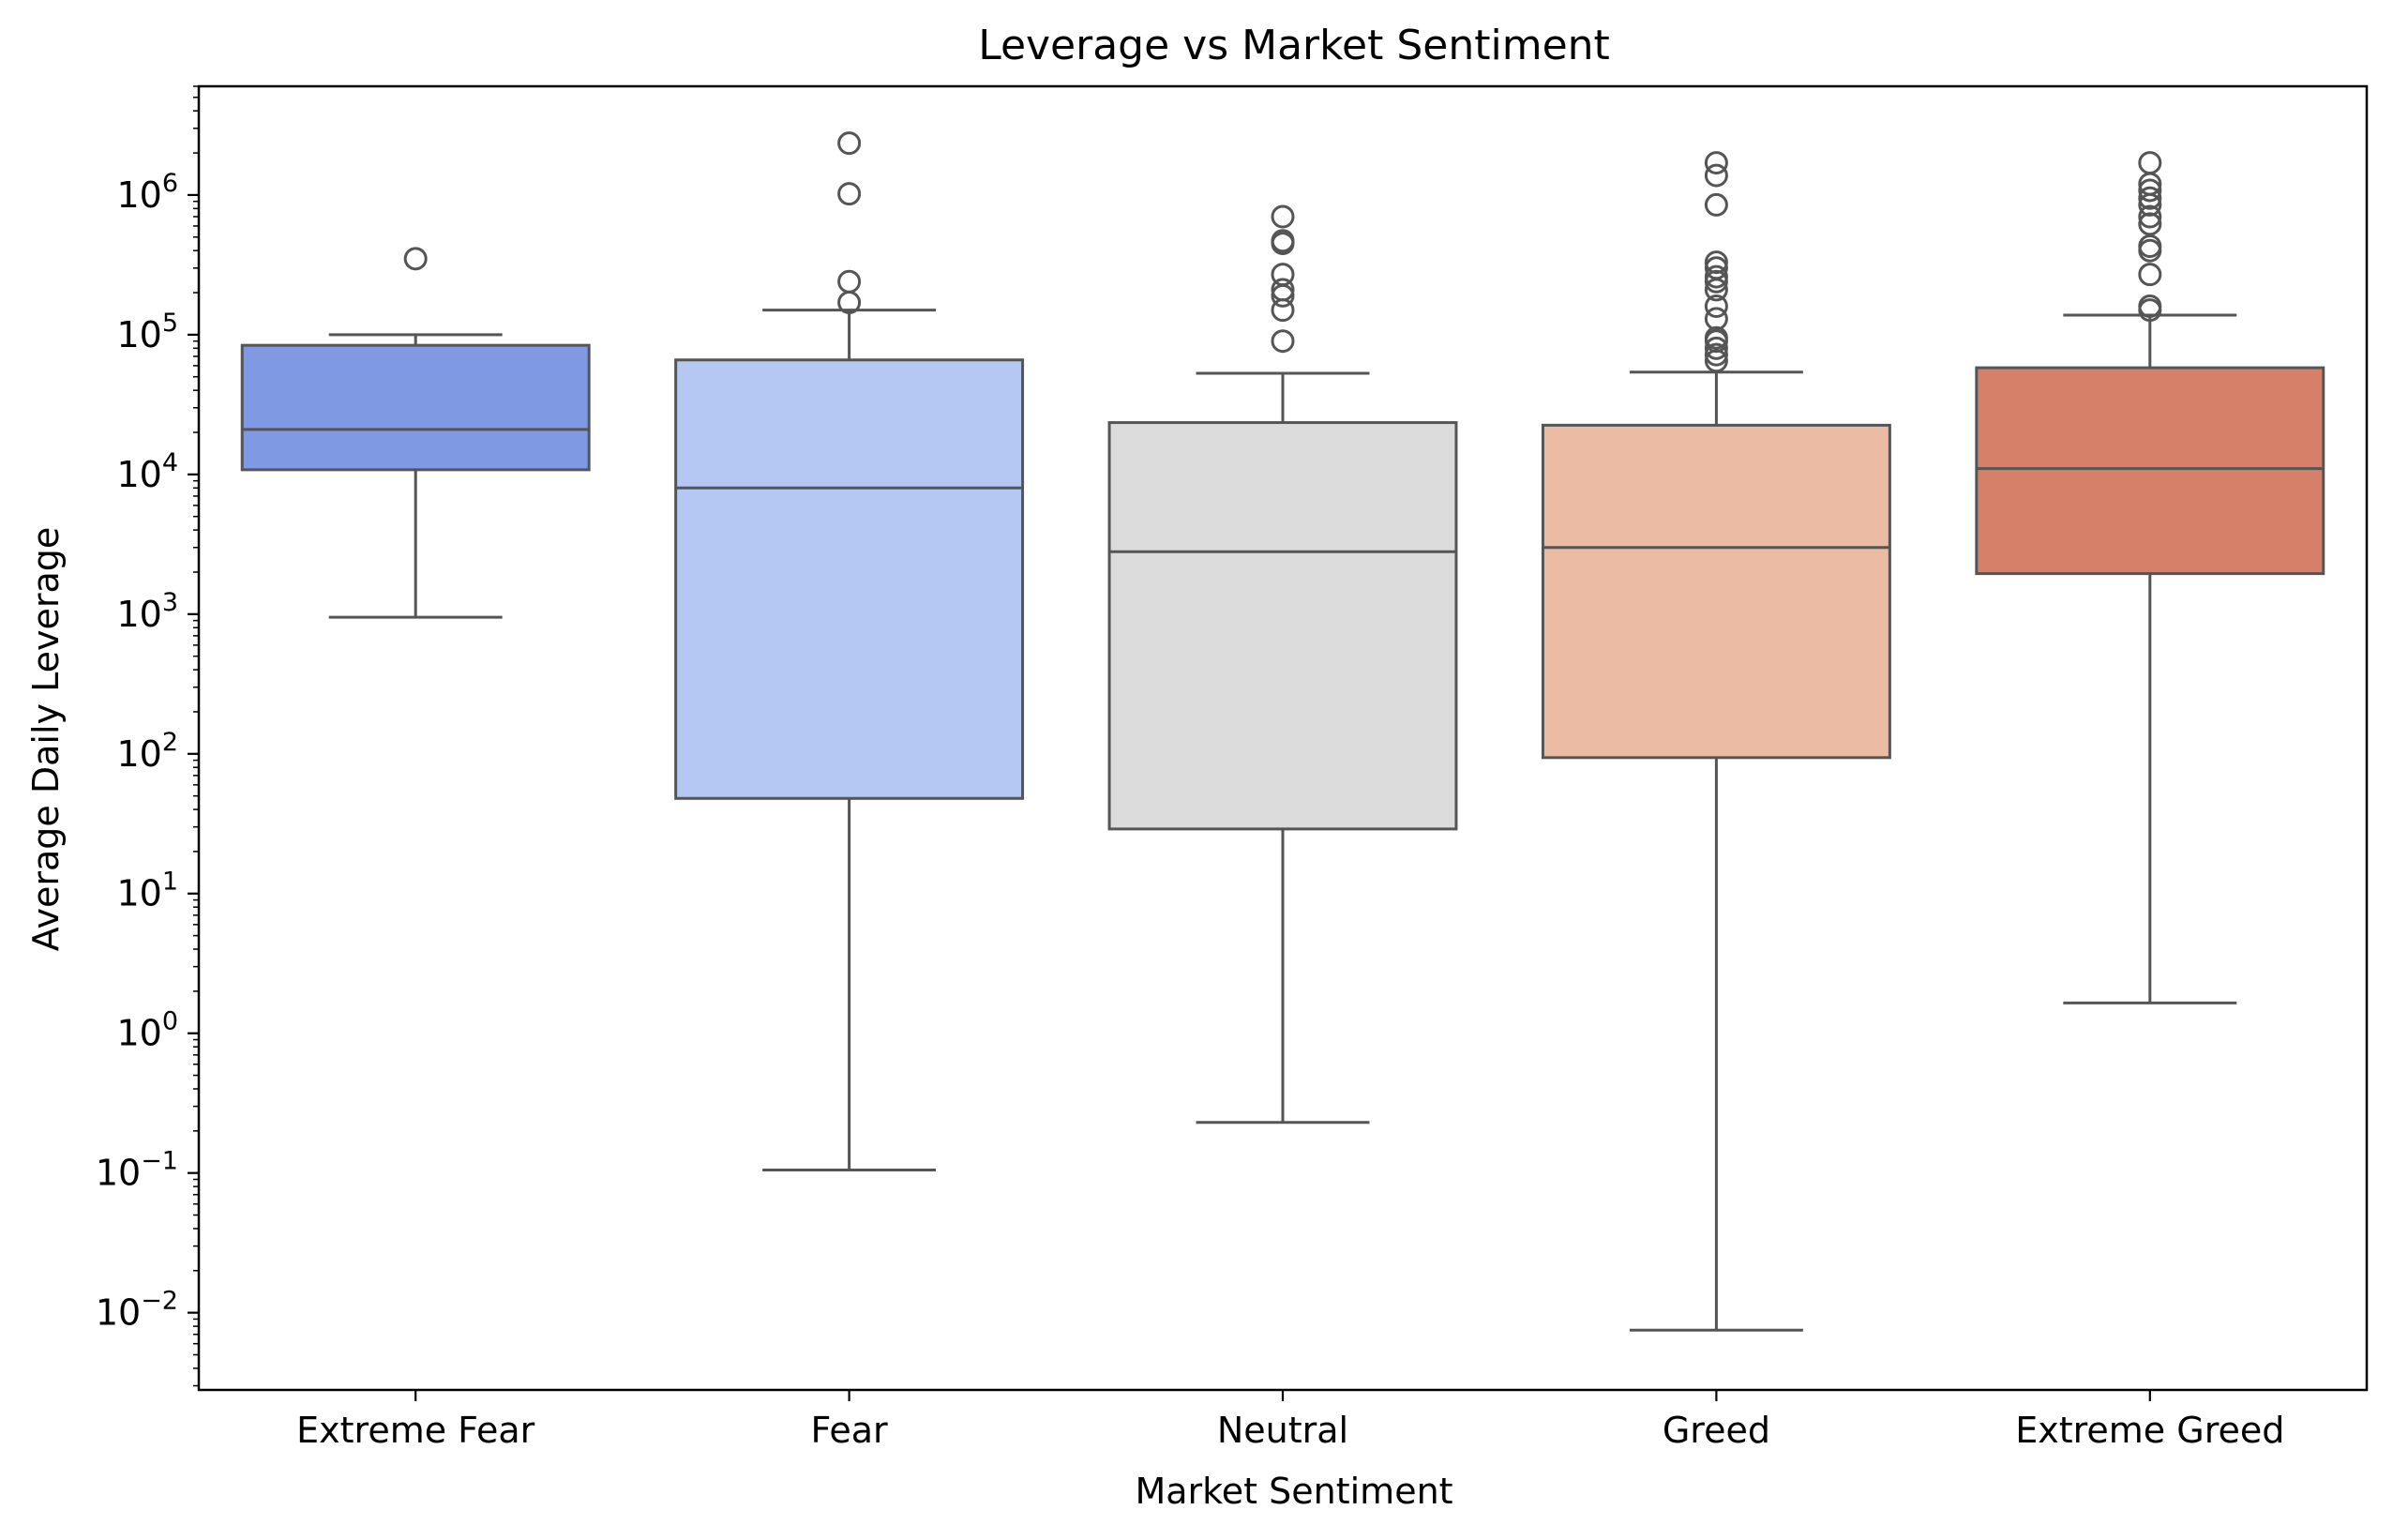  What do you see at coordinates (147, 751) in the screenshot?
I see `y-tick-label: 10²` at bounding box center [147, 751].